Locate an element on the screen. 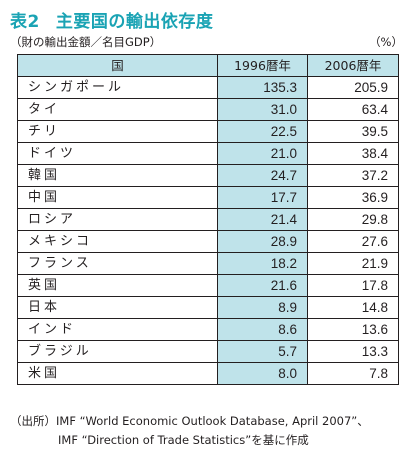 The image size is (417, 462). value-2006-cell: 38.4 is located at coordinates (353, 153).